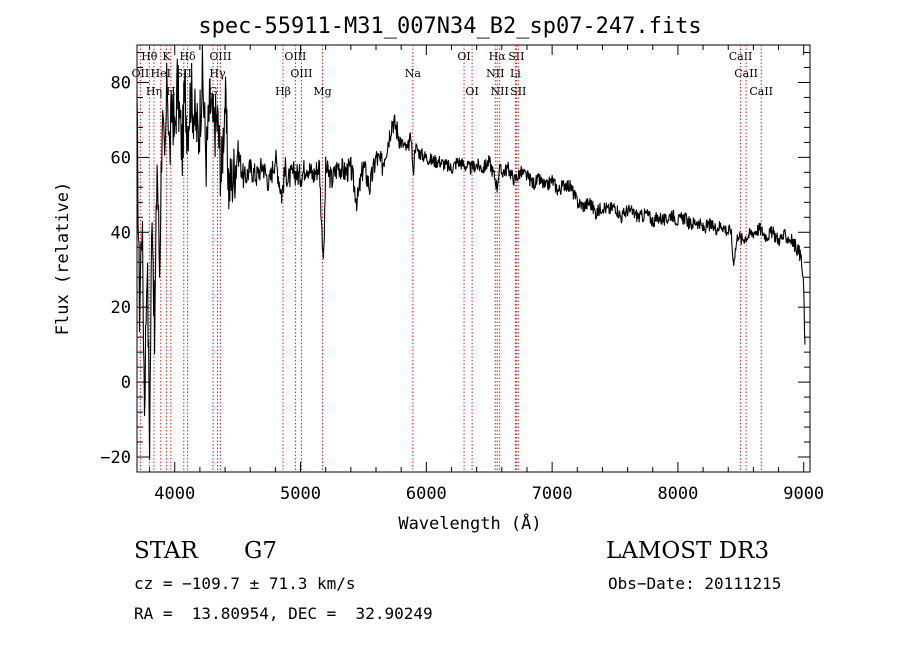  Describe the element at coordinates (469, 523) in the screenshot. I see `x-axis-label: Wavelength (Å)` at that location.